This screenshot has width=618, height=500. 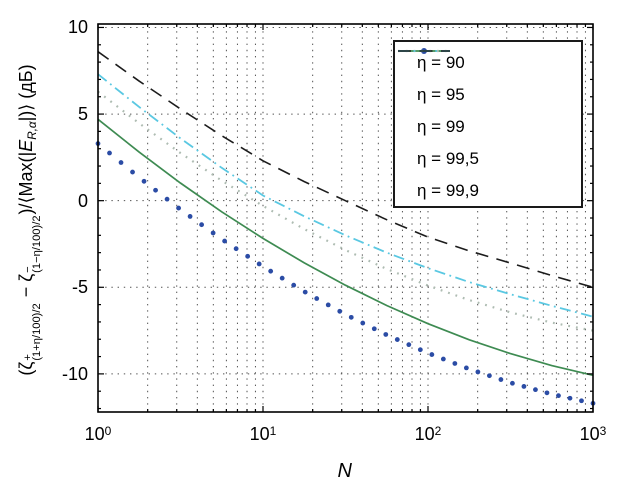 What do you see at coordinates (33, 332) in the screenshot?
I see `ylabel-supsub-stack: + (1+η/100)/2` at bounding box center [33, 332].